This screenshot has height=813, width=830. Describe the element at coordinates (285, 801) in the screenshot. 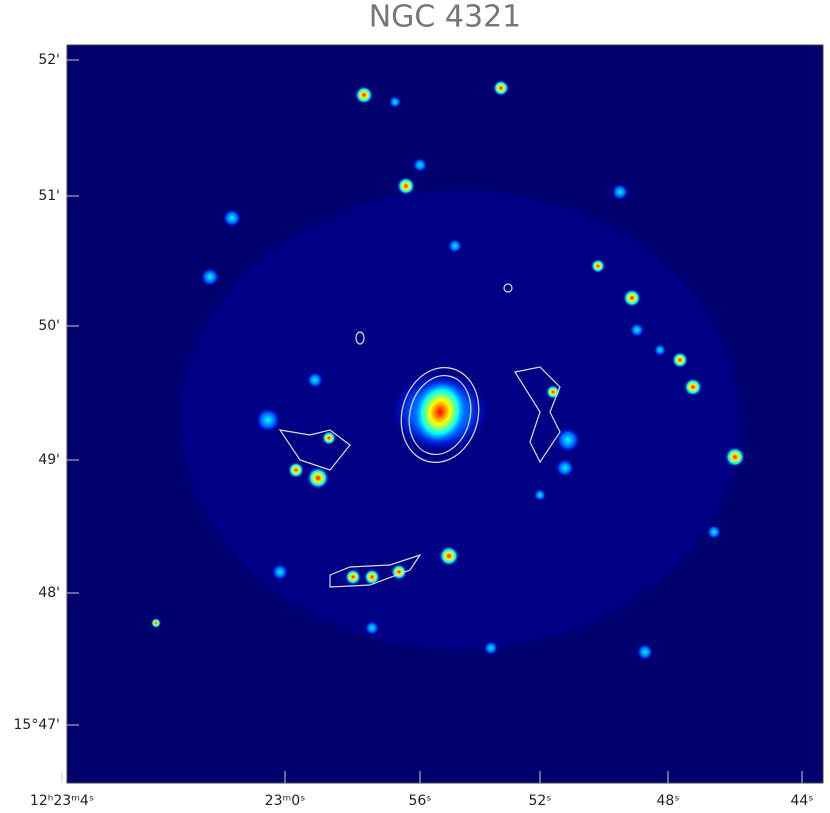

I see `x-tick-label: 23ᵐ0ˢ` at that location.